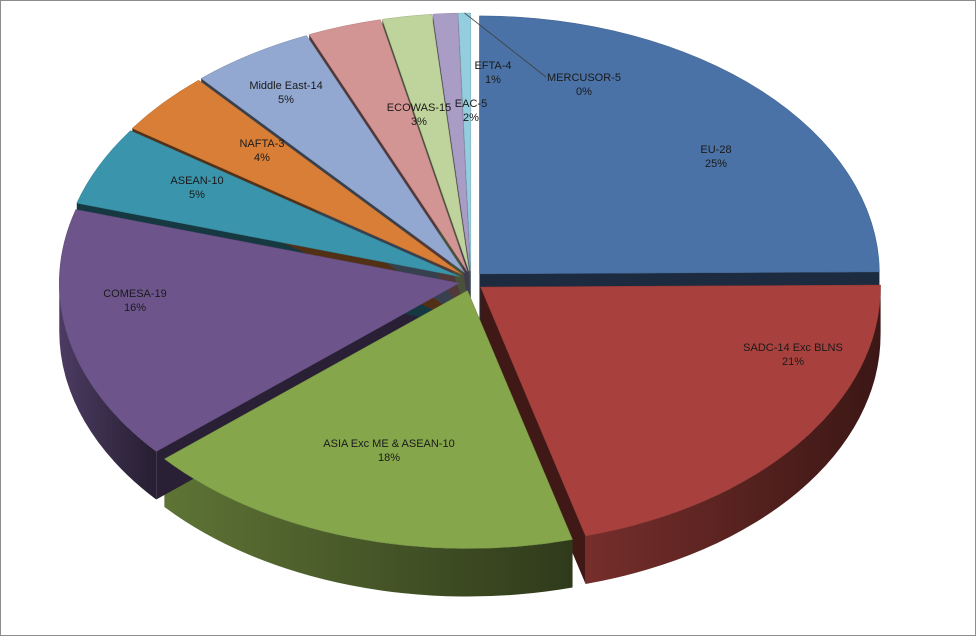  Describe the element at coordinates (716, 164) in the screenshot. I see `slice-percent-eu-28: 25%` at that location.